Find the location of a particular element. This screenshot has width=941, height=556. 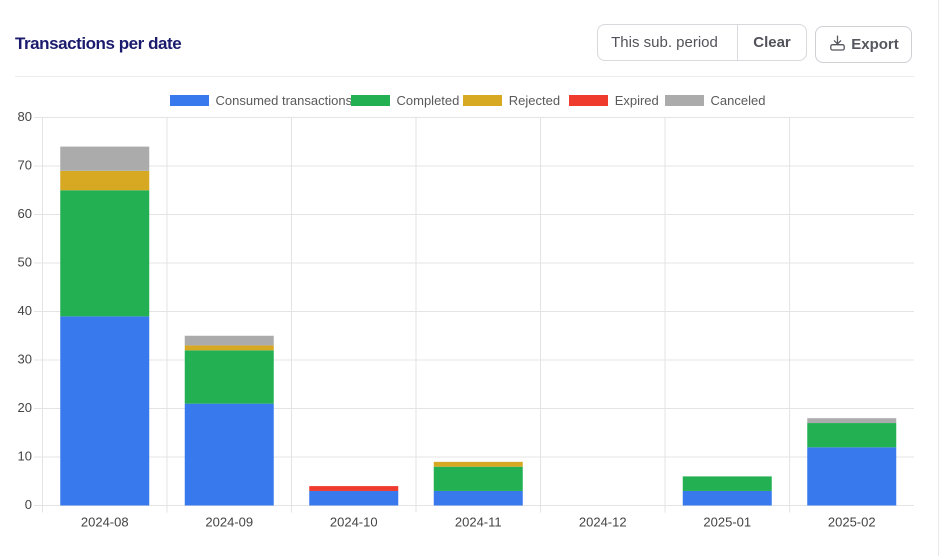

svg-text: 0 is located at coordinates (28, 504).